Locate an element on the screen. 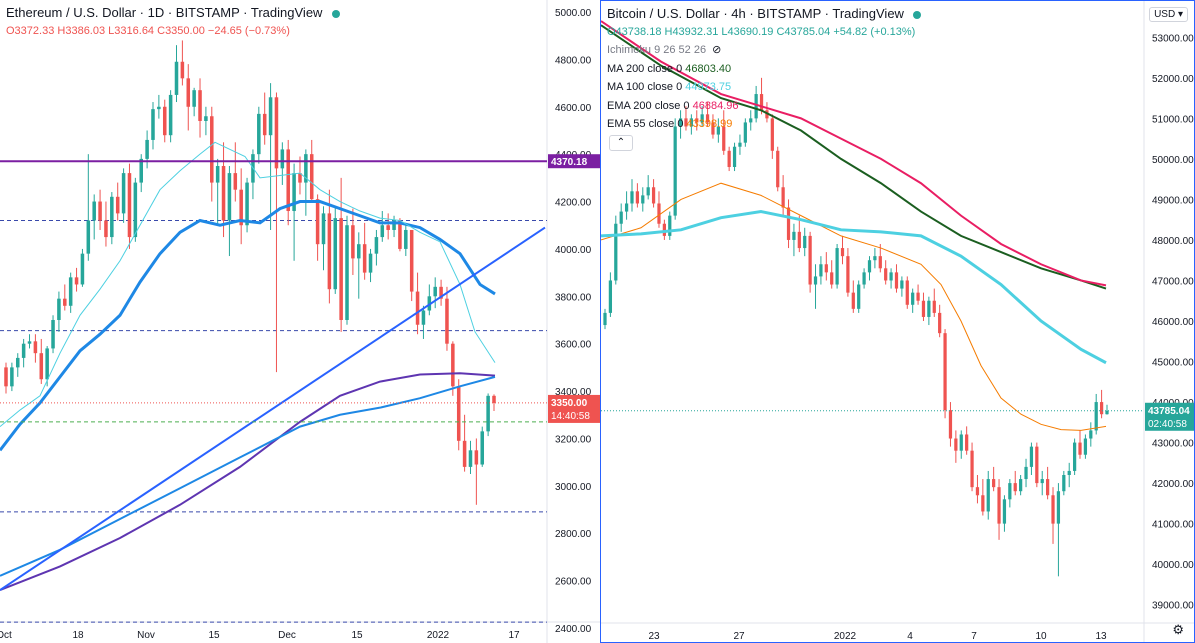 The image size is (1195, 643). indicator-name: Ichimoku 9 26 52 26 is located at coordinates (657, 50).